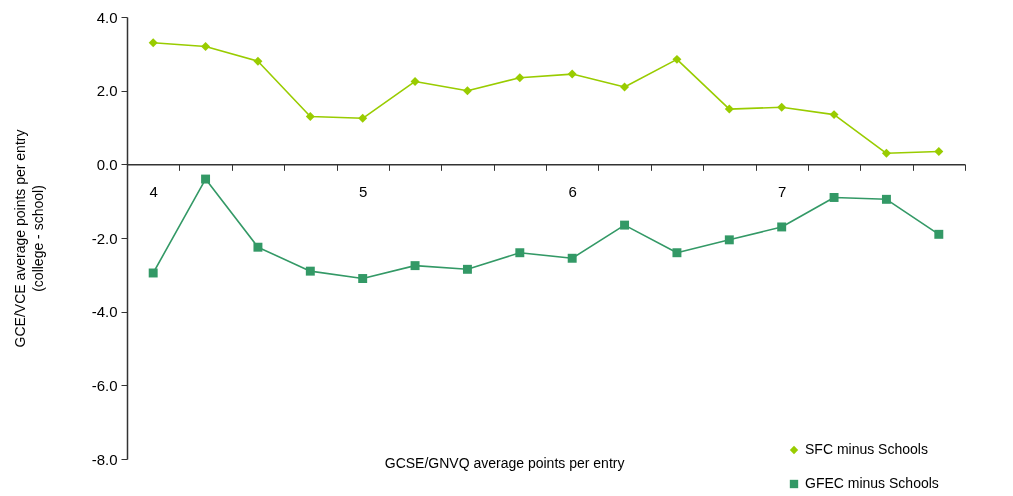 Image resolution: width=1013 pixels, height=496 pixels. I want to click on y-tick-label: -4.0, so click(104, 312).